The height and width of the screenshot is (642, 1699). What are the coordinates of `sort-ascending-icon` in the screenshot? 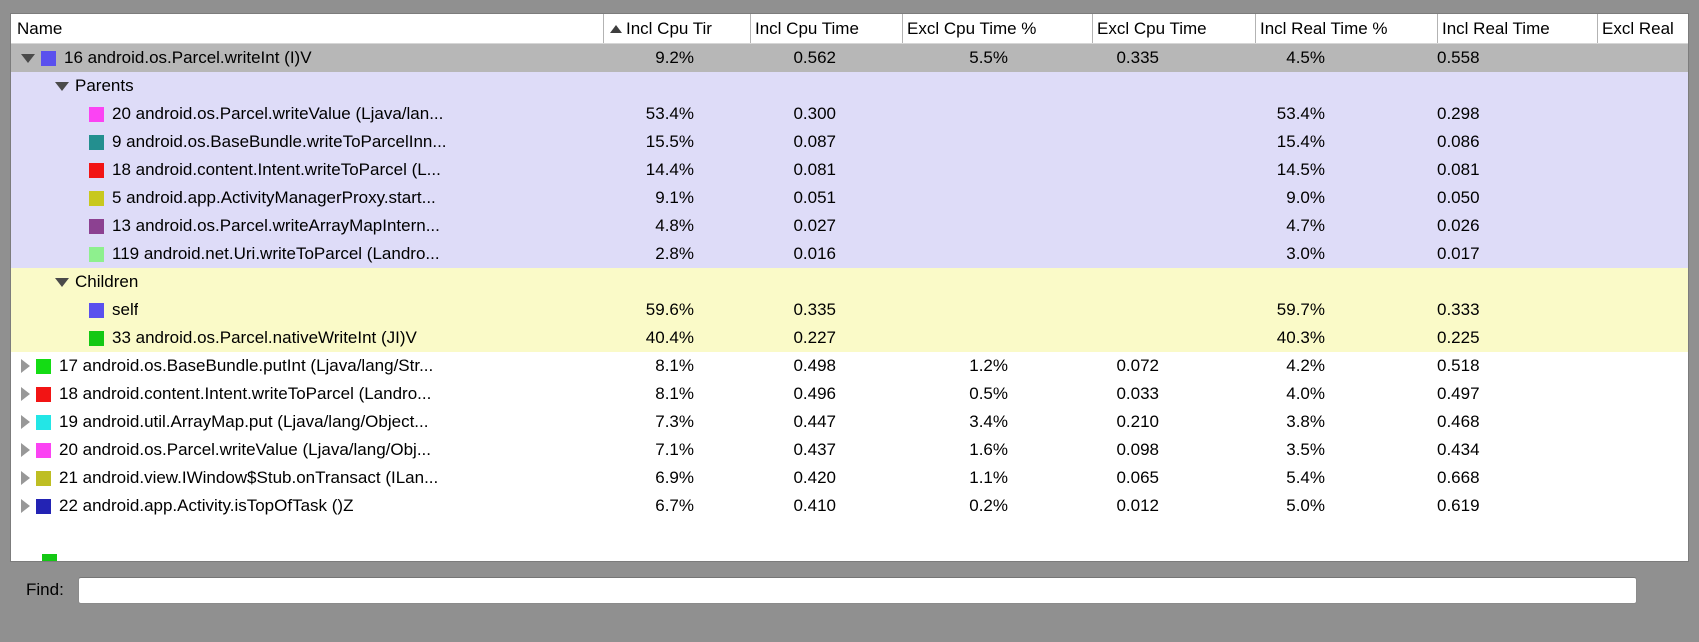 It's located at (616, 28).